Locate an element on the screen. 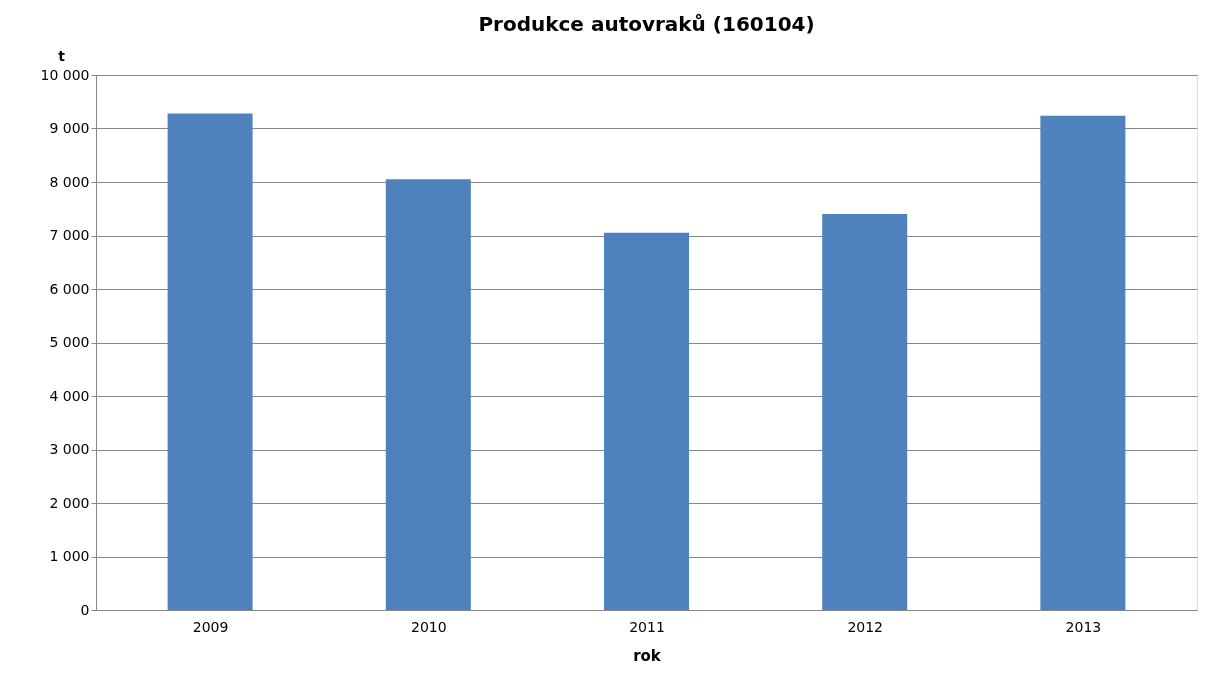  x-tick-label: 2010 is located at coordinates (428, 626).